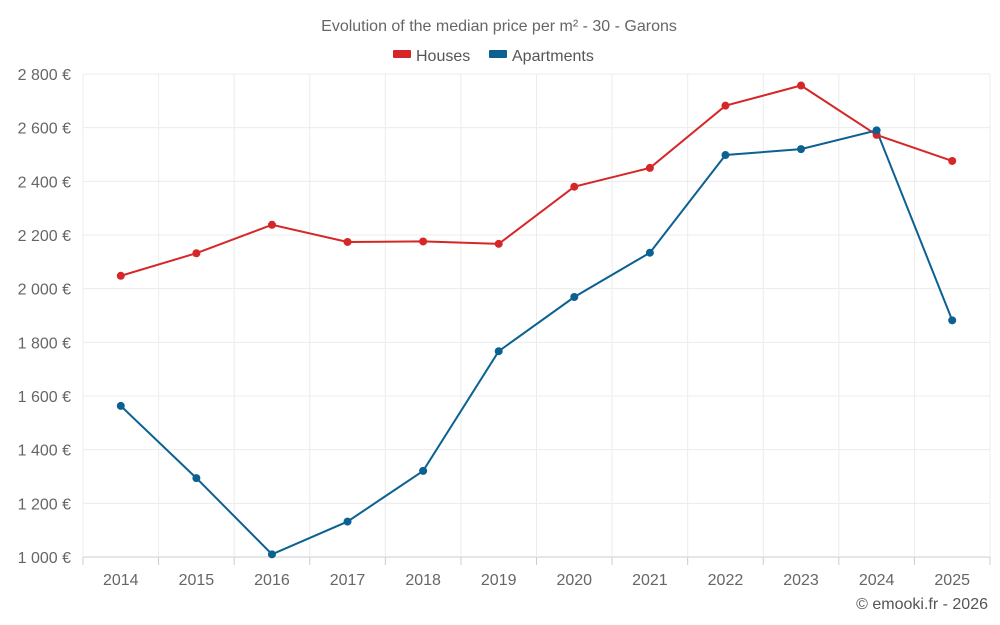 The height and width of the screenshot is (625, 1000). I want to click on x-tick-label: 2021, so click(650, 580).